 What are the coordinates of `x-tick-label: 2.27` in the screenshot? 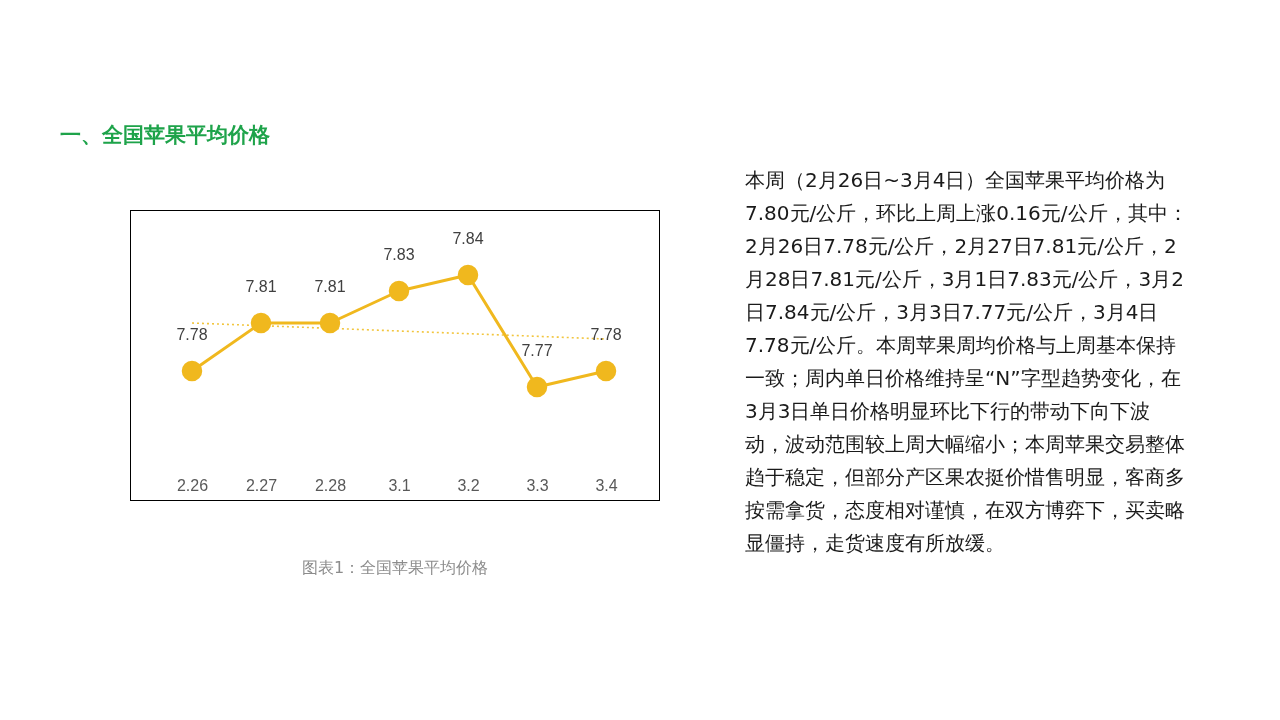 It's located at (261, 485).